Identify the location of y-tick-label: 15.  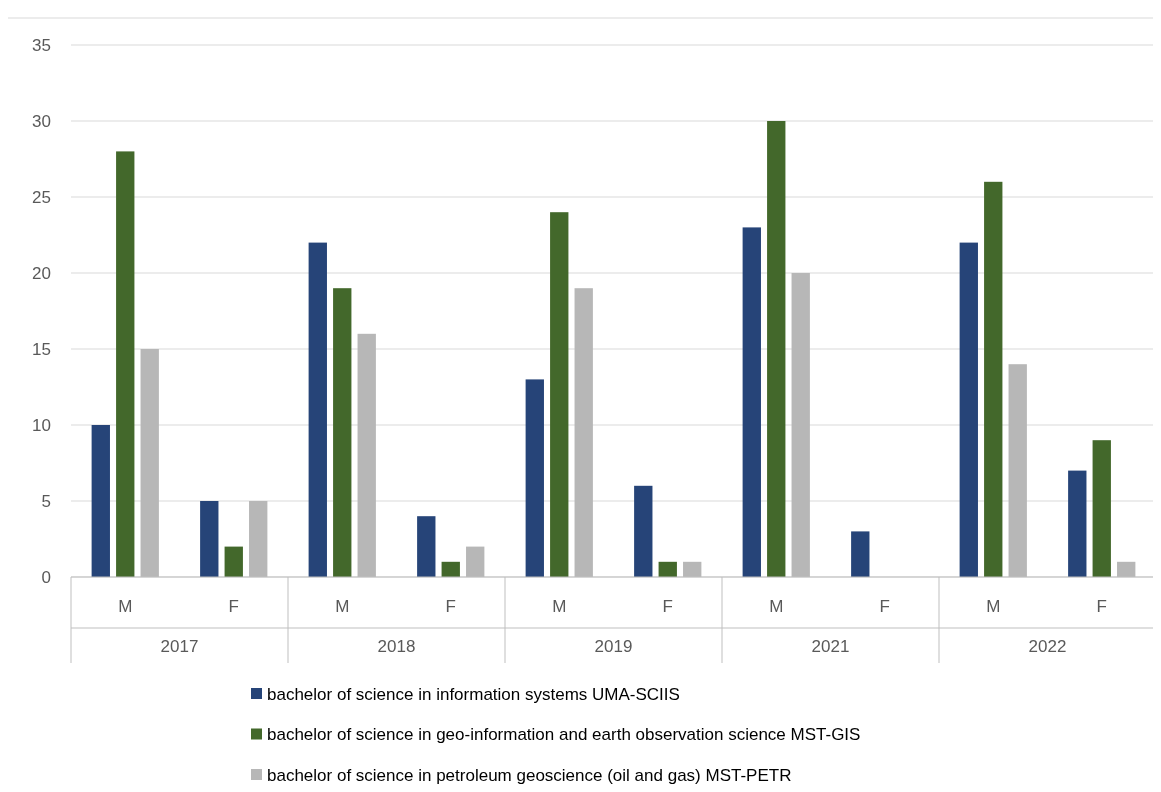
(41, 349).